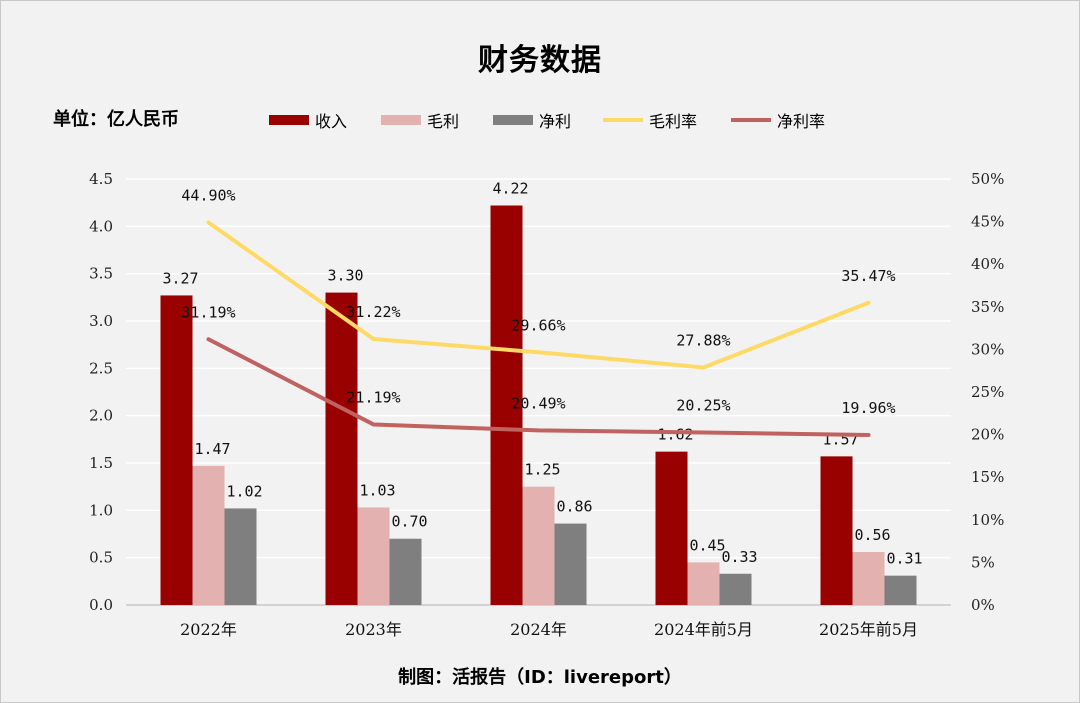 The height and width of the screenshot is (703, 1080). I want to click on y-right-tick-label: 10%, so click(987, 520).